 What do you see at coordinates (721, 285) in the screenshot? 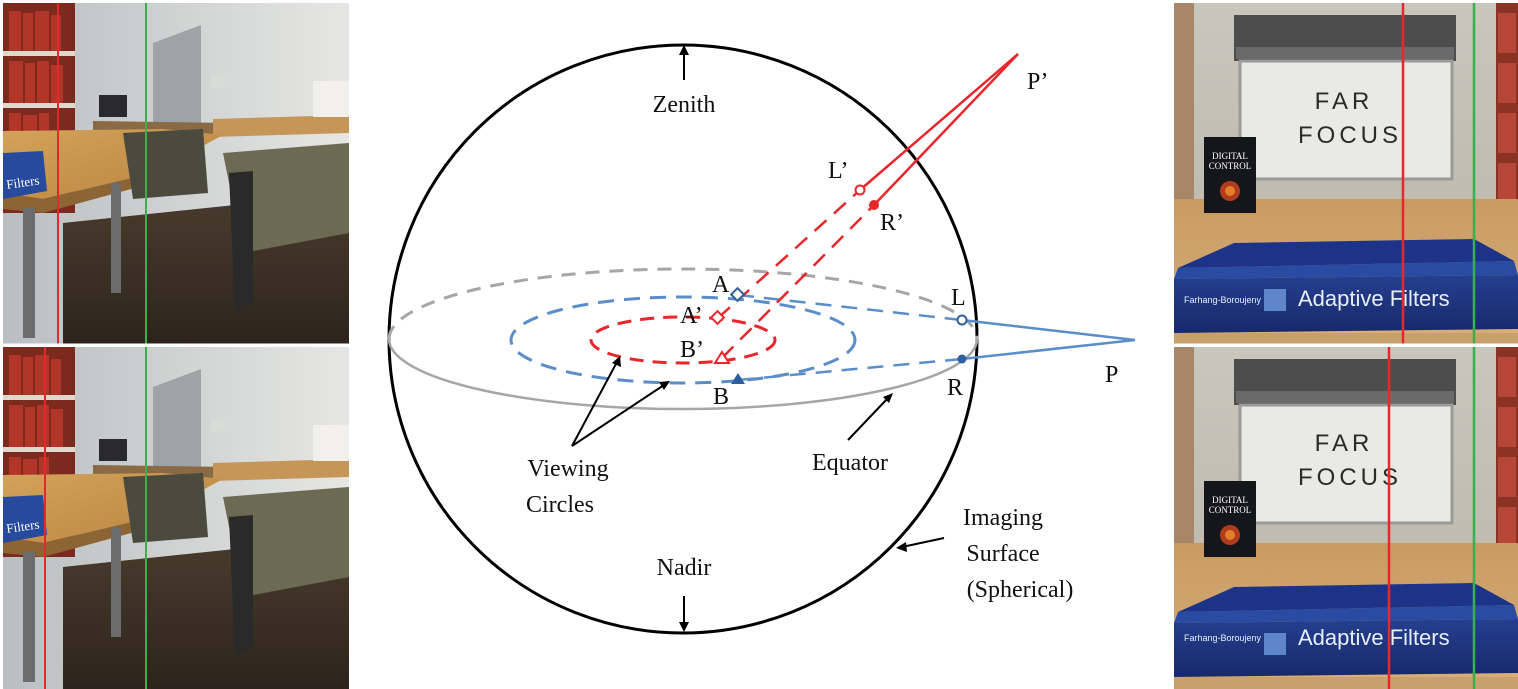
I see `label-a: A` at bounding box center [721, 285].